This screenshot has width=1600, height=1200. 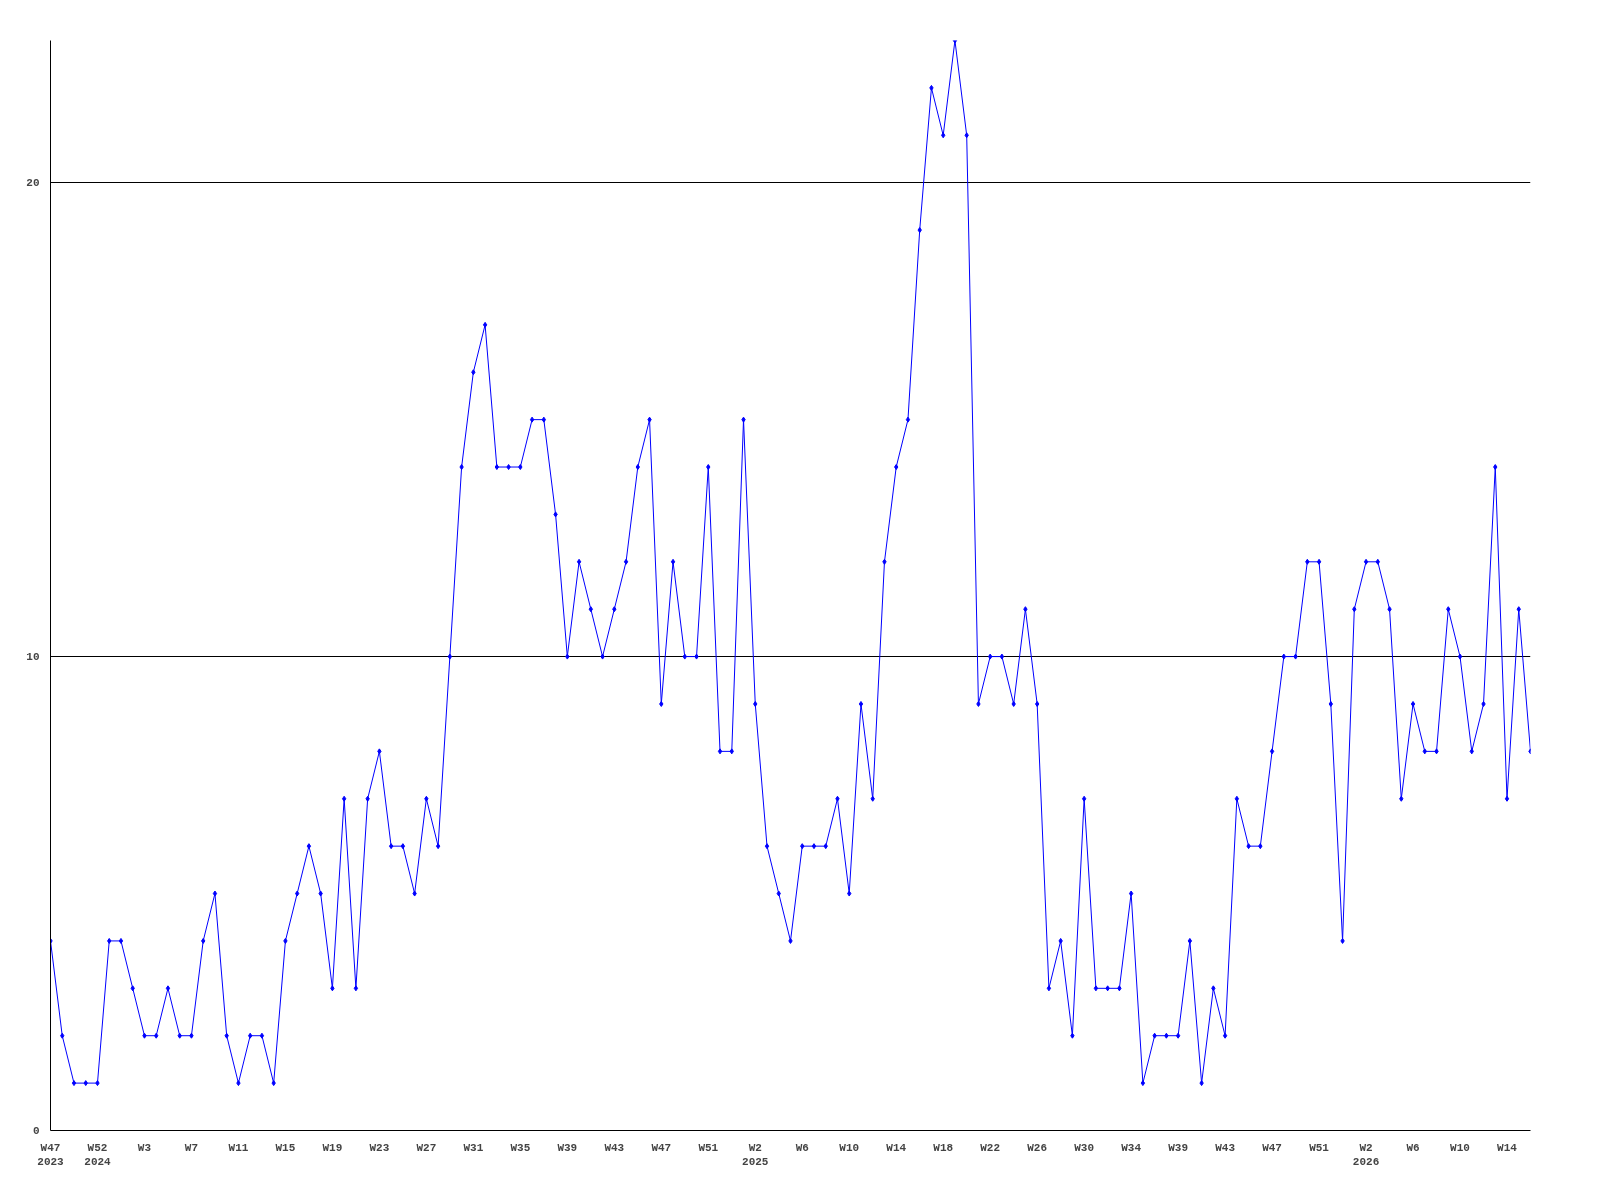 I want to click on y-tick-label: 20, so click(x=33, y=183).